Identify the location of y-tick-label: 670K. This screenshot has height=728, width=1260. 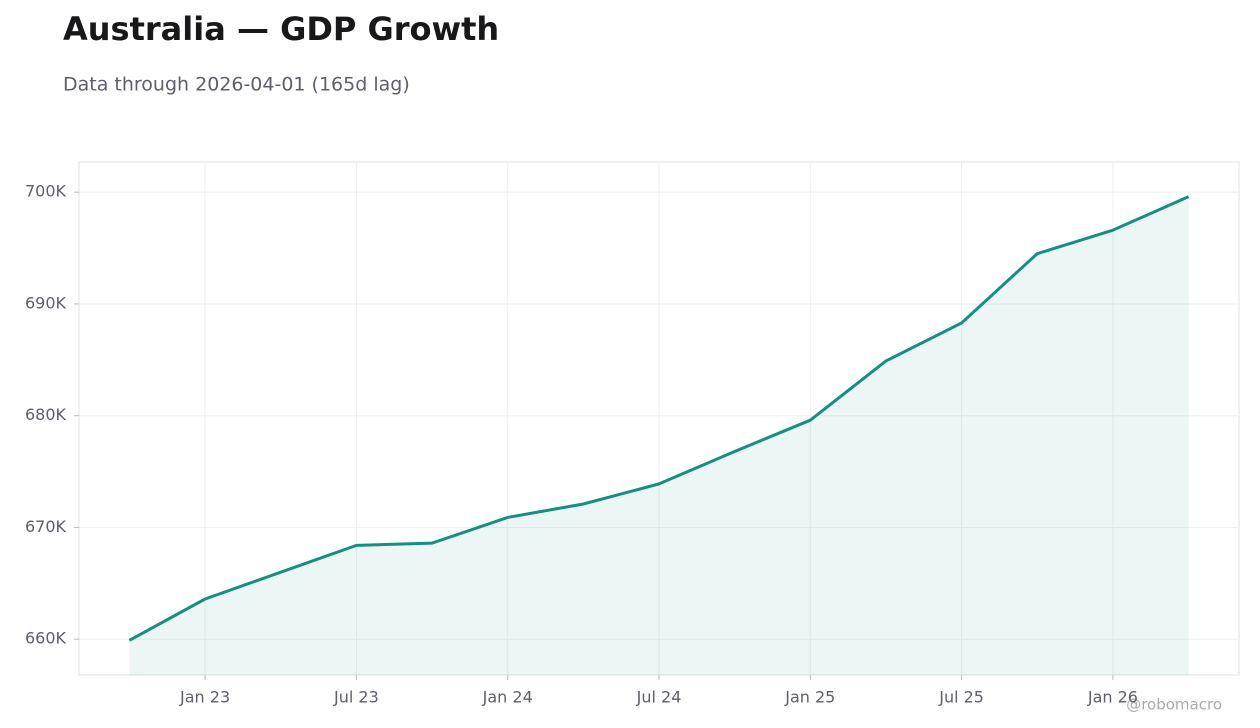
(46, 526).